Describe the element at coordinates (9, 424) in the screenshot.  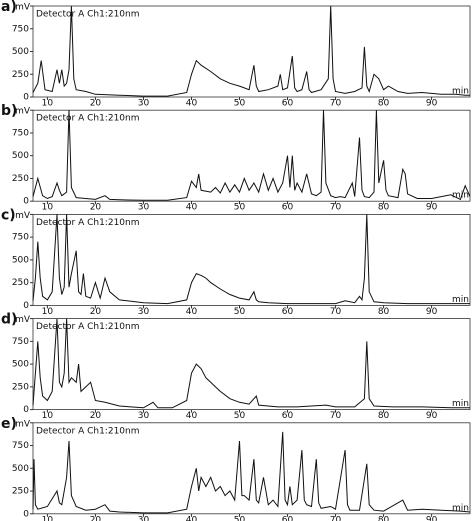
I see `panel-label: e)` at that location.